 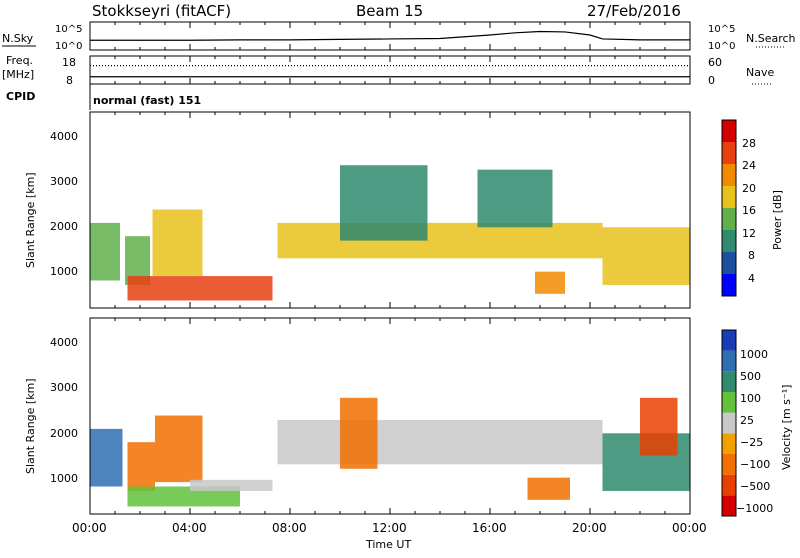 I want to click on velocity-cbar-m100: −100, so click(x=755, y=464).